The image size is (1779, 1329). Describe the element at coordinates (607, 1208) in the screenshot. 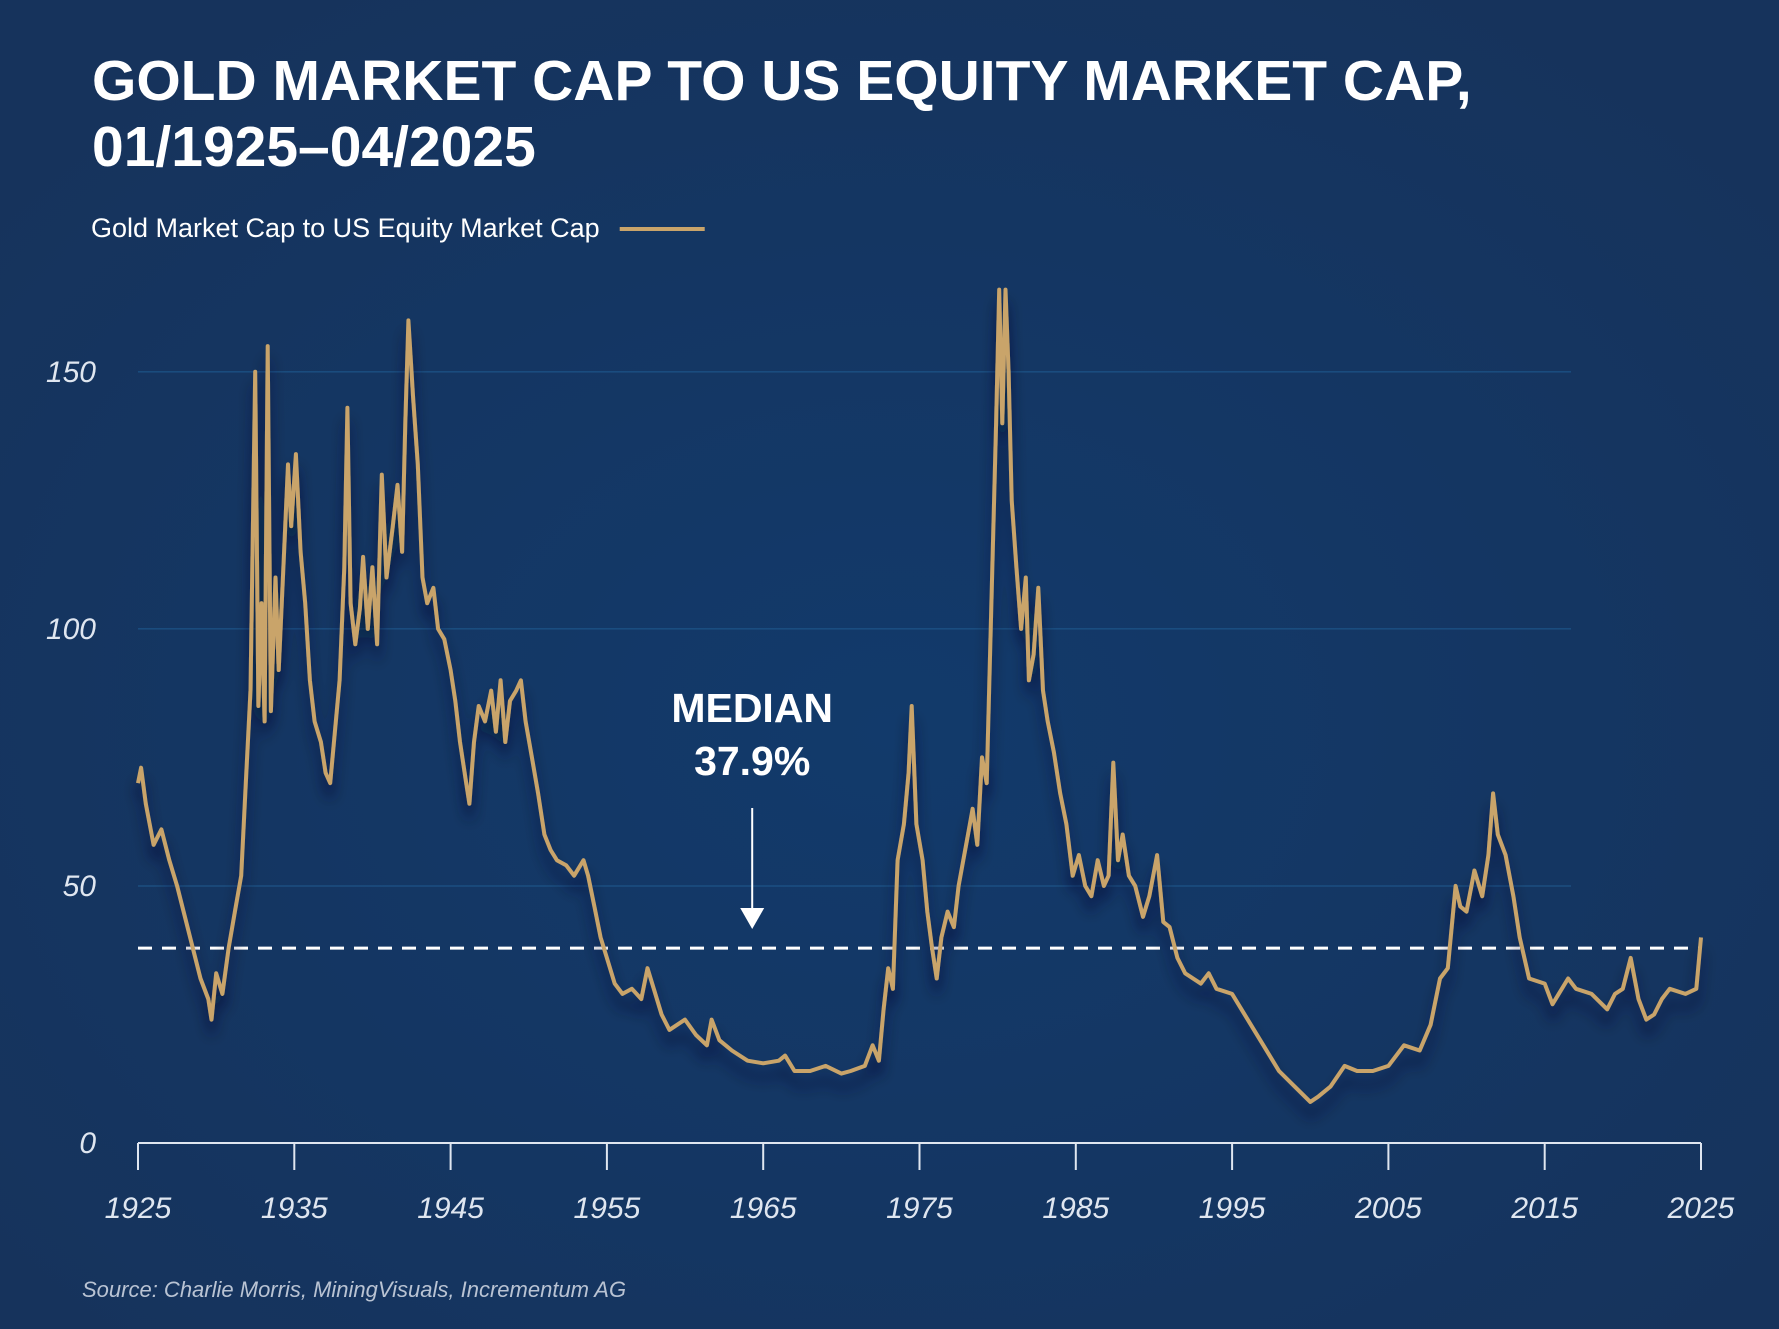

I see `x-tick-label: 1955` at that location.